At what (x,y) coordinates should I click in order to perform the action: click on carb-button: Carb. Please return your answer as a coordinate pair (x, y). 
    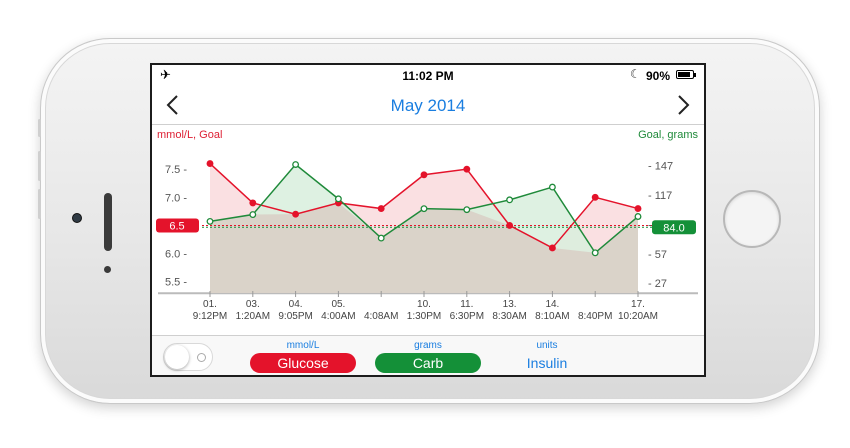
    Looking at the image, I should click on (428, 363).